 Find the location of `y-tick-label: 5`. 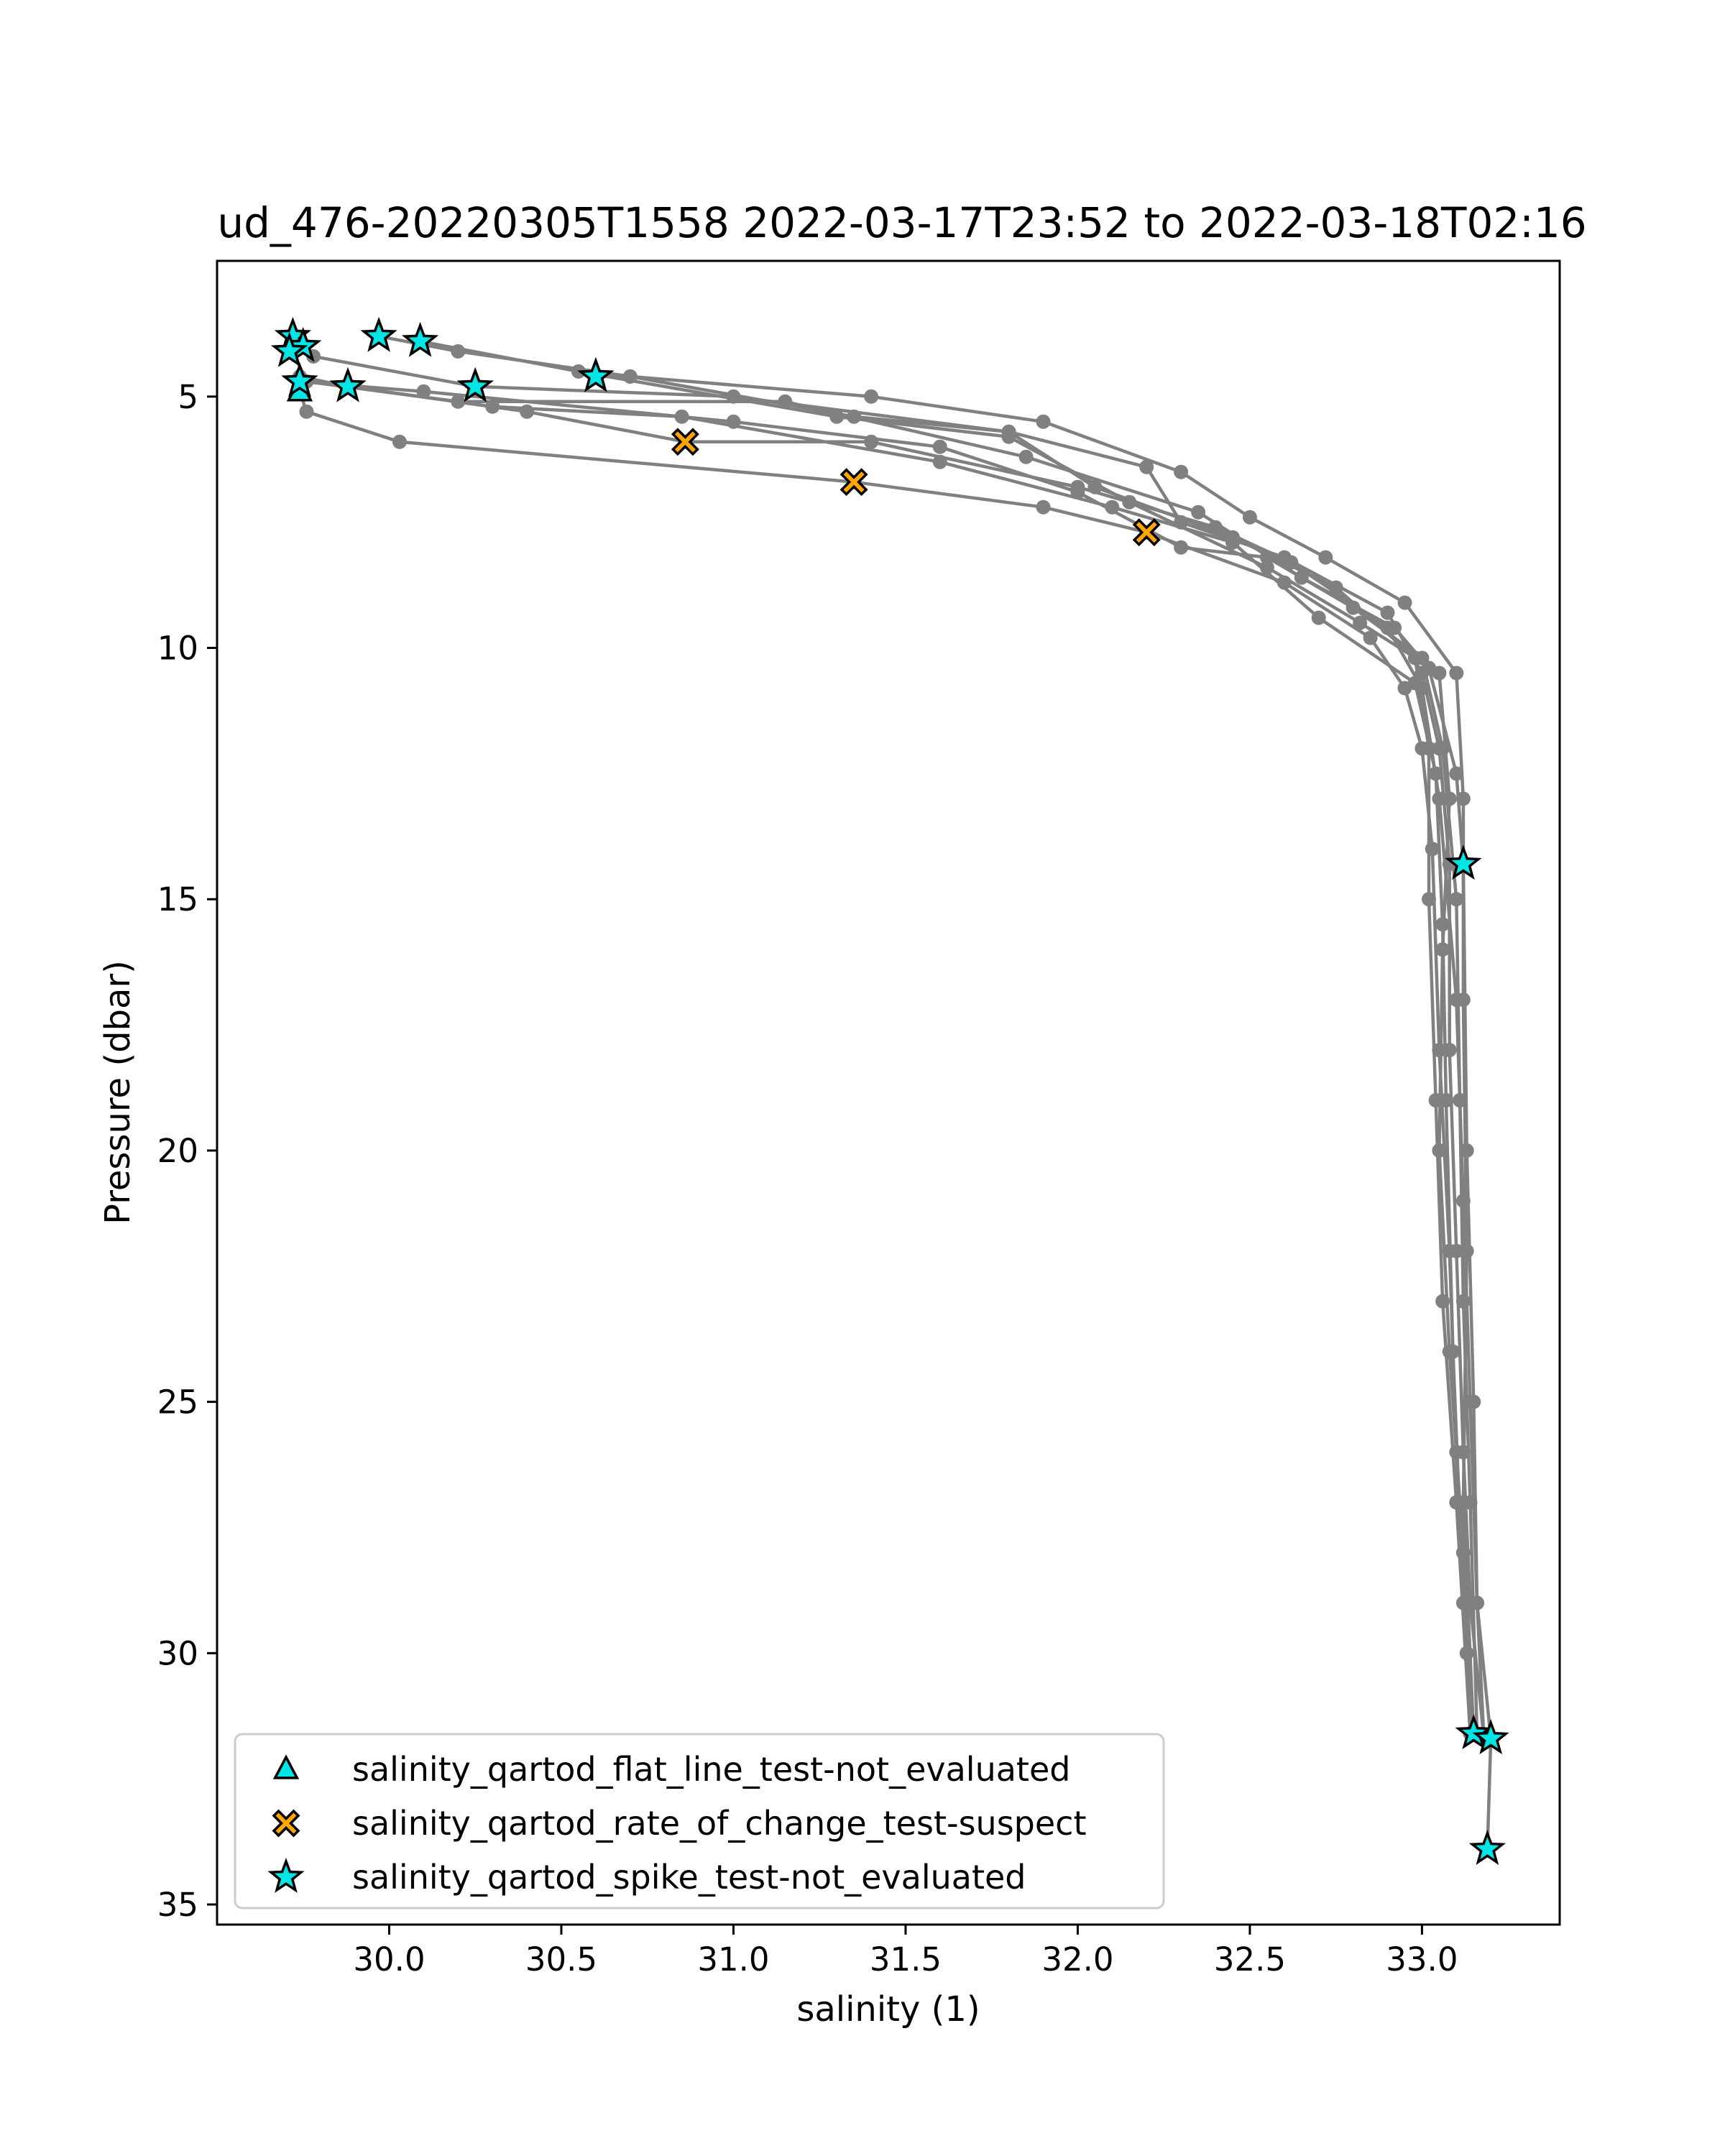

y-tick-label: 5 is located at coordinates (188, 397).